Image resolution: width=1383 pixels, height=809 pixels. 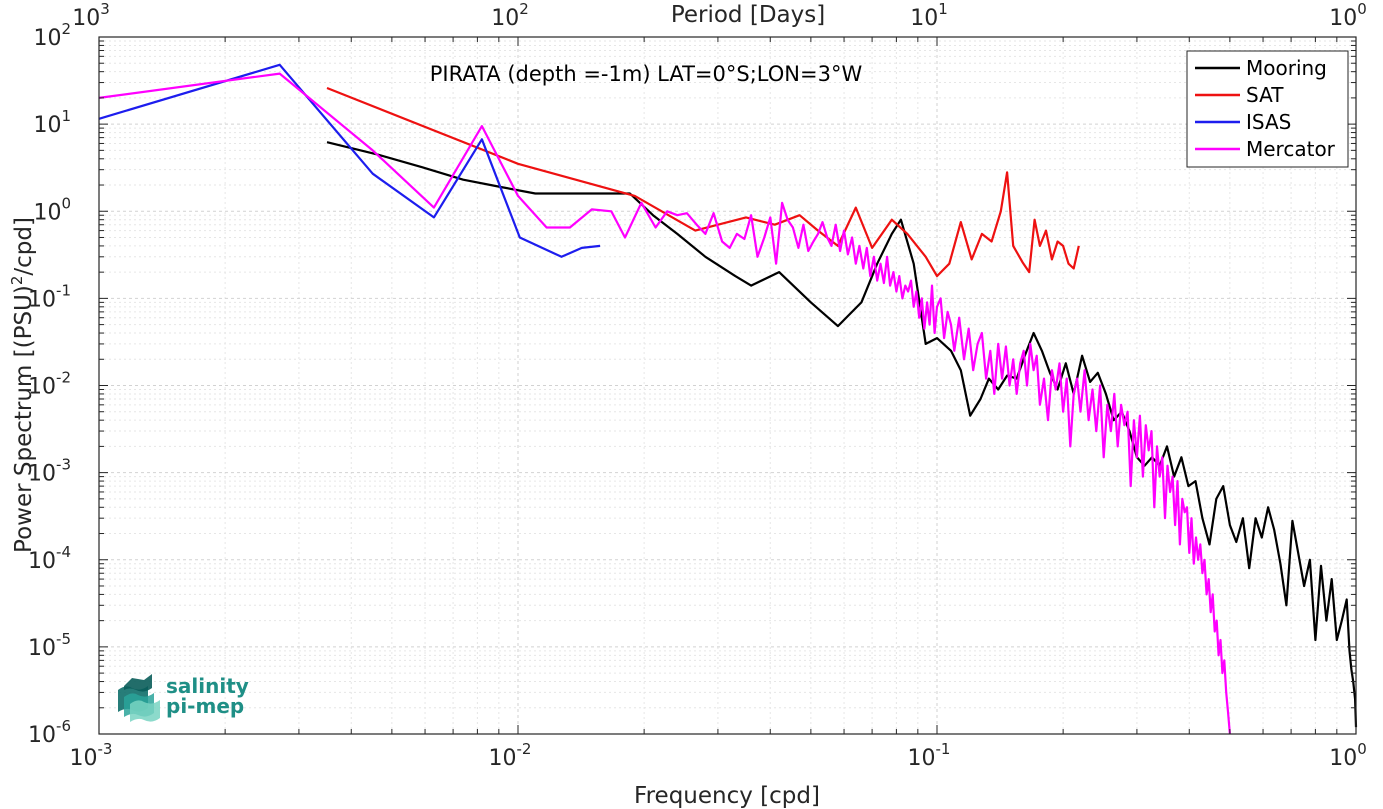 What do you see at coordinates (52, 122) in the screenshot?
I see `y-tick-label: 10¹` at bounding box center [52, 122].